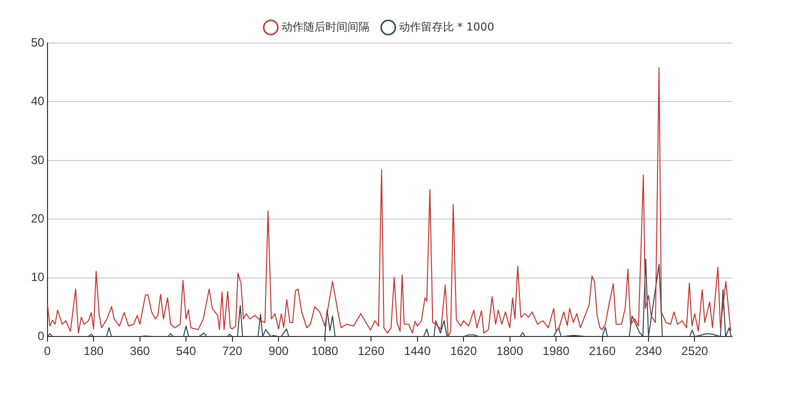  Describe the element at coordinates (140, 351) in the screenshot. I see `x-tick-label: 360` at that location.